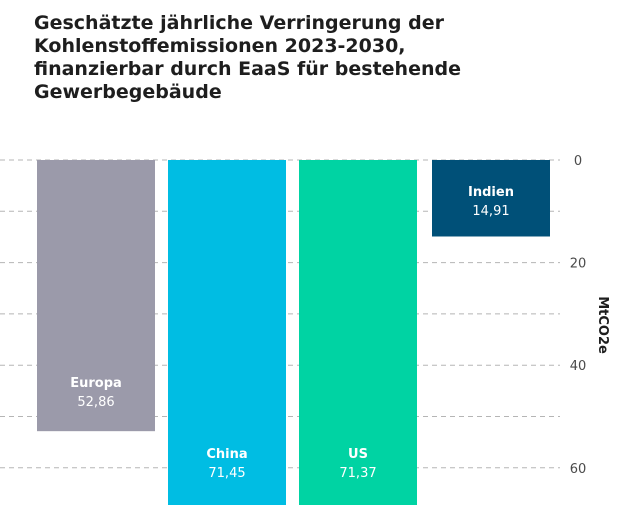  I want to click on y-axis-title: MtCO2e, so click(602, 325).